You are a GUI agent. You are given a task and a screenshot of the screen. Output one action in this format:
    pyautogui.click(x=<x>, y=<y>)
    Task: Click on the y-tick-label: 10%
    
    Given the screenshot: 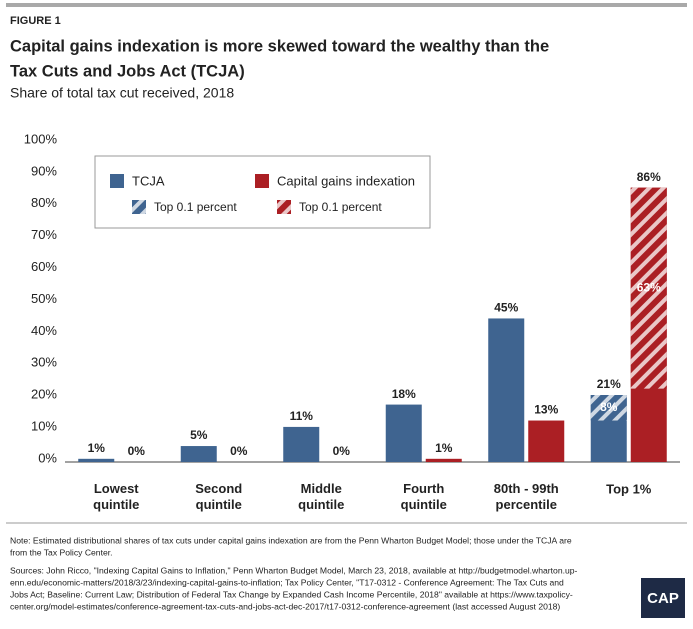 What is the action you would take?
    pyautogui.click(x=44, y=426)
    